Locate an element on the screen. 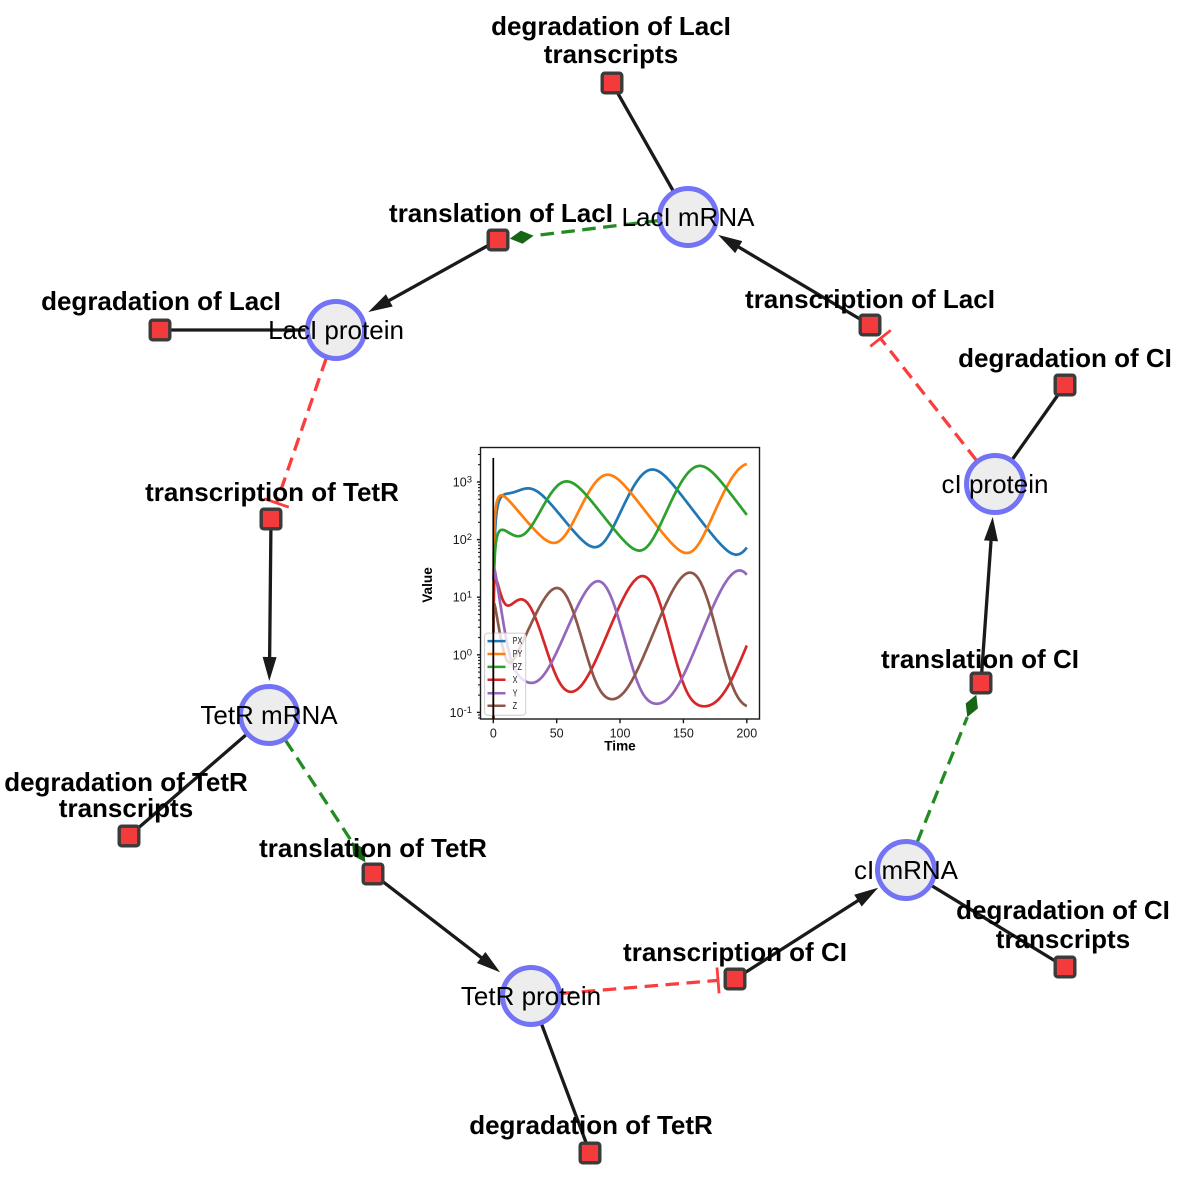  svg-text: transcription of LacI is located at coordinates (870, 299).